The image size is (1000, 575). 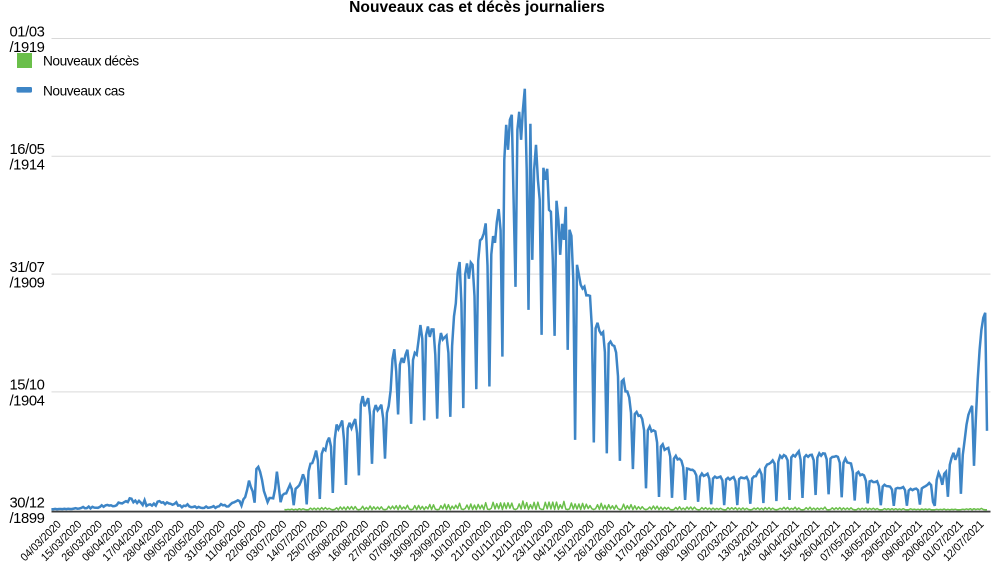 What do you see at coordinates (26, 504) in the screenshot?
I see `svg-text: 30/12` at bounding box center [26, 504].